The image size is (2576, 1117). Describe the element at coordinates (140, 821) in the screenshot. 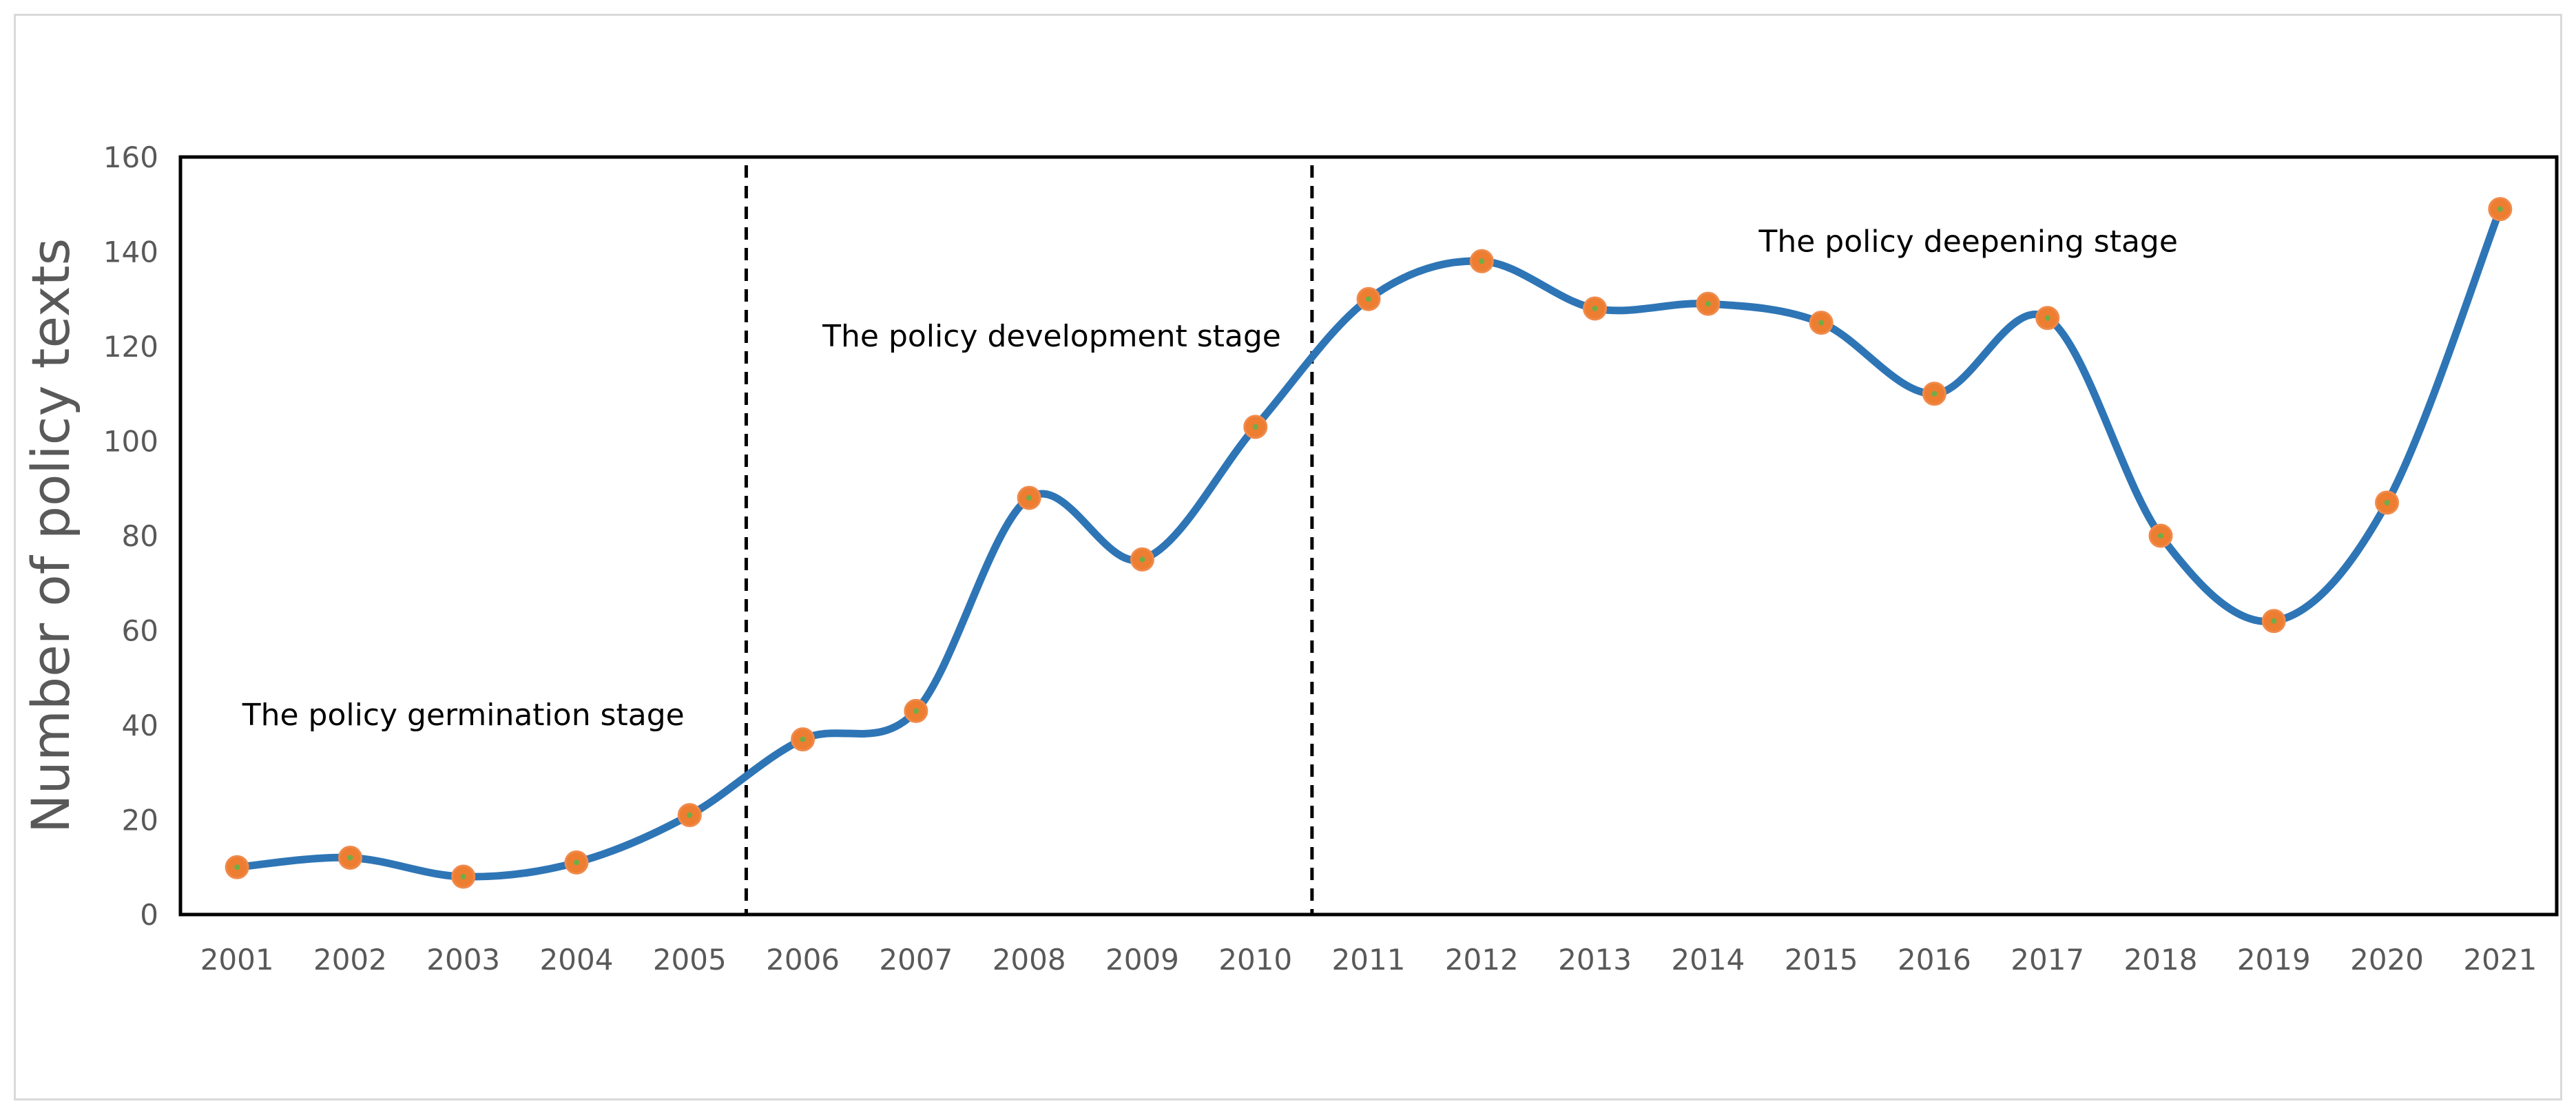

I see `y-tick-label: 20` at that location.